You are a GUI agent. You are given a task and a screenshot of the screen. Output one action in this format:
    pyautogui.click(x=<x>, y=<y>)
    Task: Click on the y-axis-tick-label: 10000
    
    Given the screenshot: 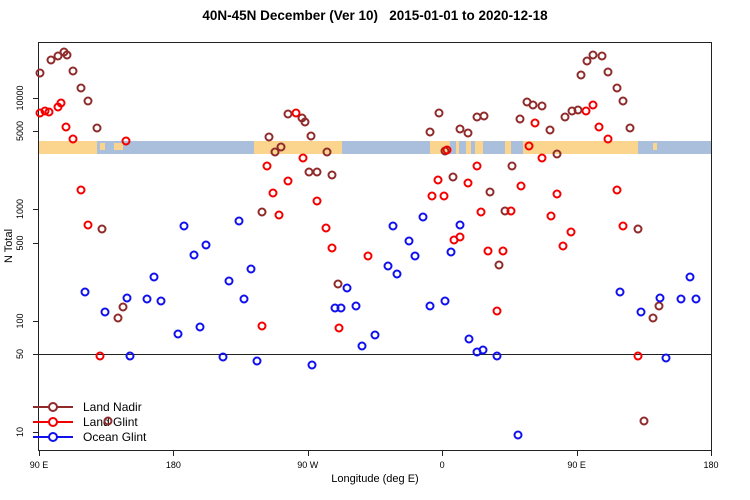 What is the action you would take?
    pyautogui.click(x=20, y=98)
    